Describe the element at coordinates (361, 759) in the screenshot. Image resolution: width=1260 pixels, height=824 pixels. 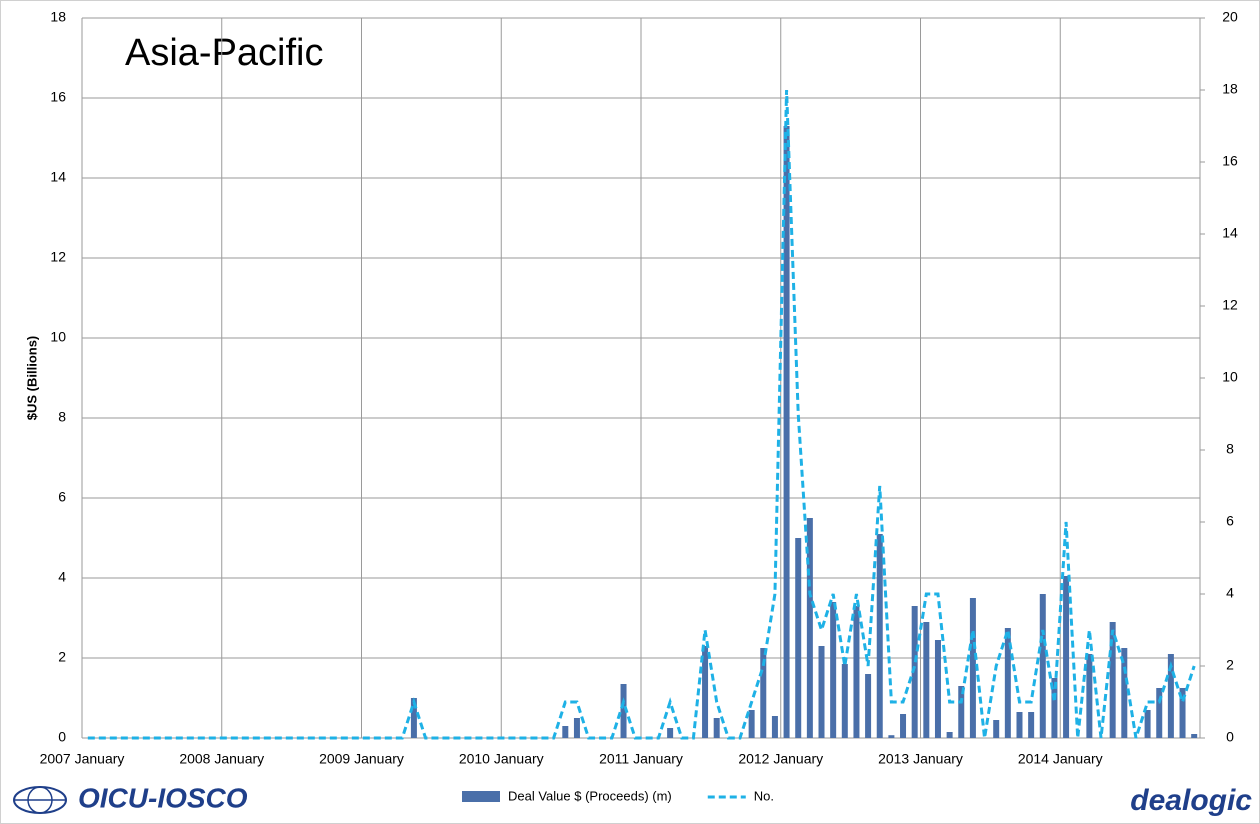
I see `x-tick-label: 2009 January` at that location.